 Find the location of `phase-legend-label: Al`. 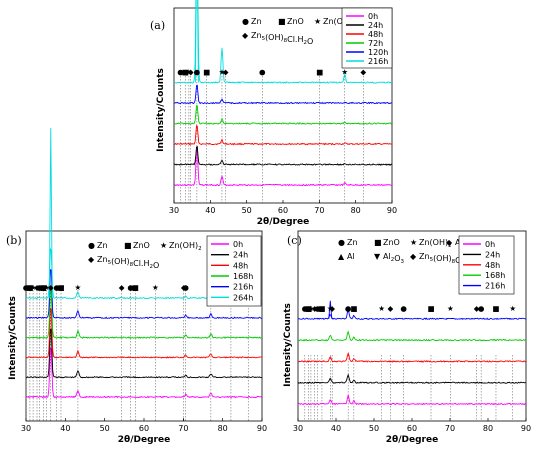

phase-legend-label: Al is located at coordinates (351, 256).